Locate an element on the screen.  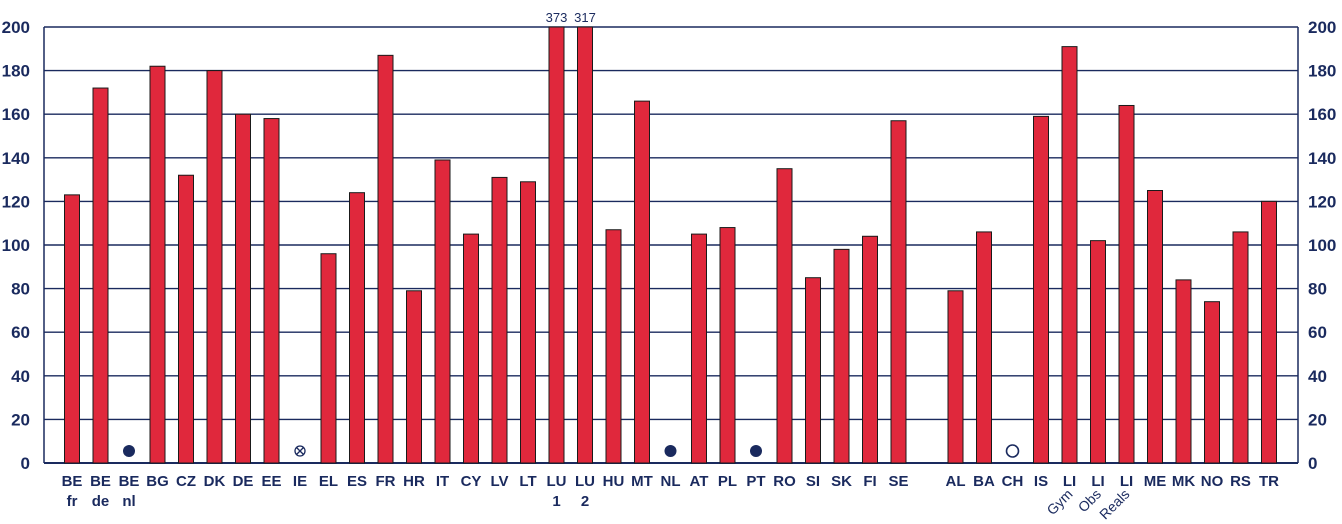
x-tick-label: TR is located at coordinates (1269, 481).